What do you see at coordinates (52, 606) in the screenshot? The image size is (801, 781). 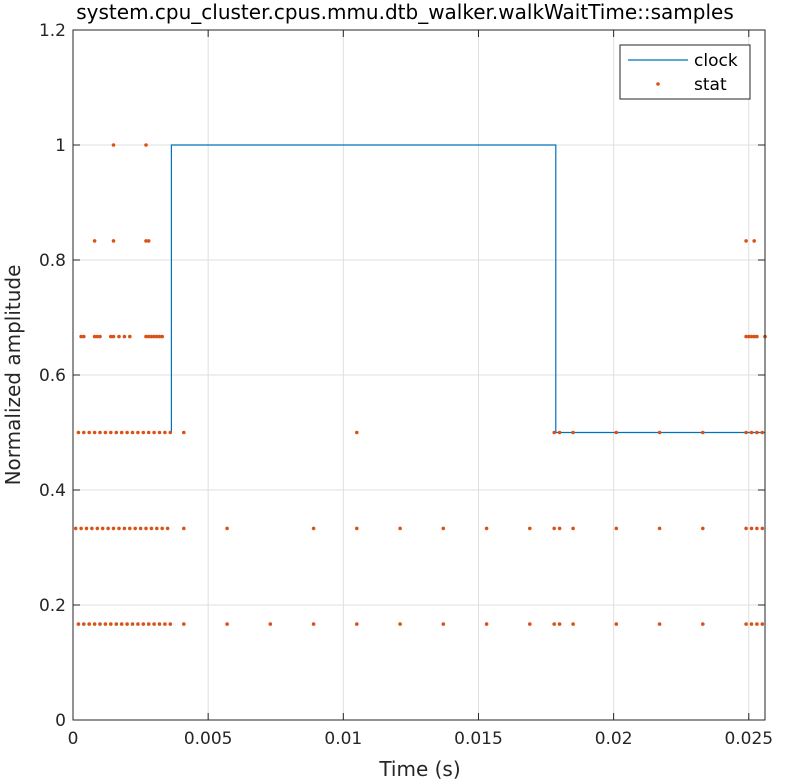 I see `y-tick-label: 0.2` at bounding box center [52, 606].